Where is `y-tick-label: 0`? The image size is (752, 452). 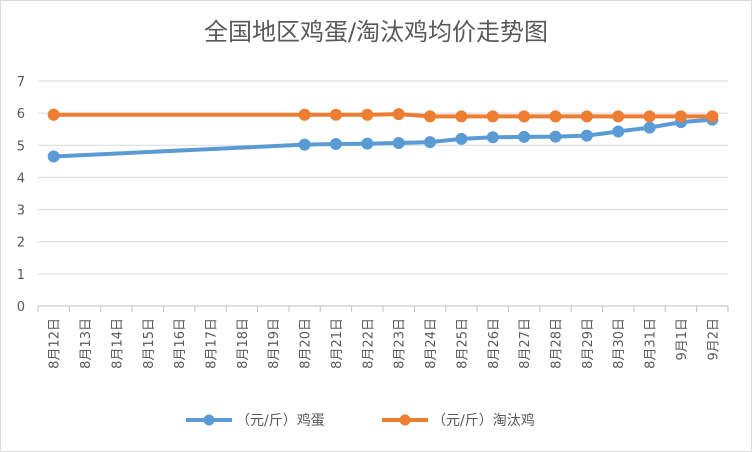
y-tick-label: 0 is located at coordinates (21, 307).